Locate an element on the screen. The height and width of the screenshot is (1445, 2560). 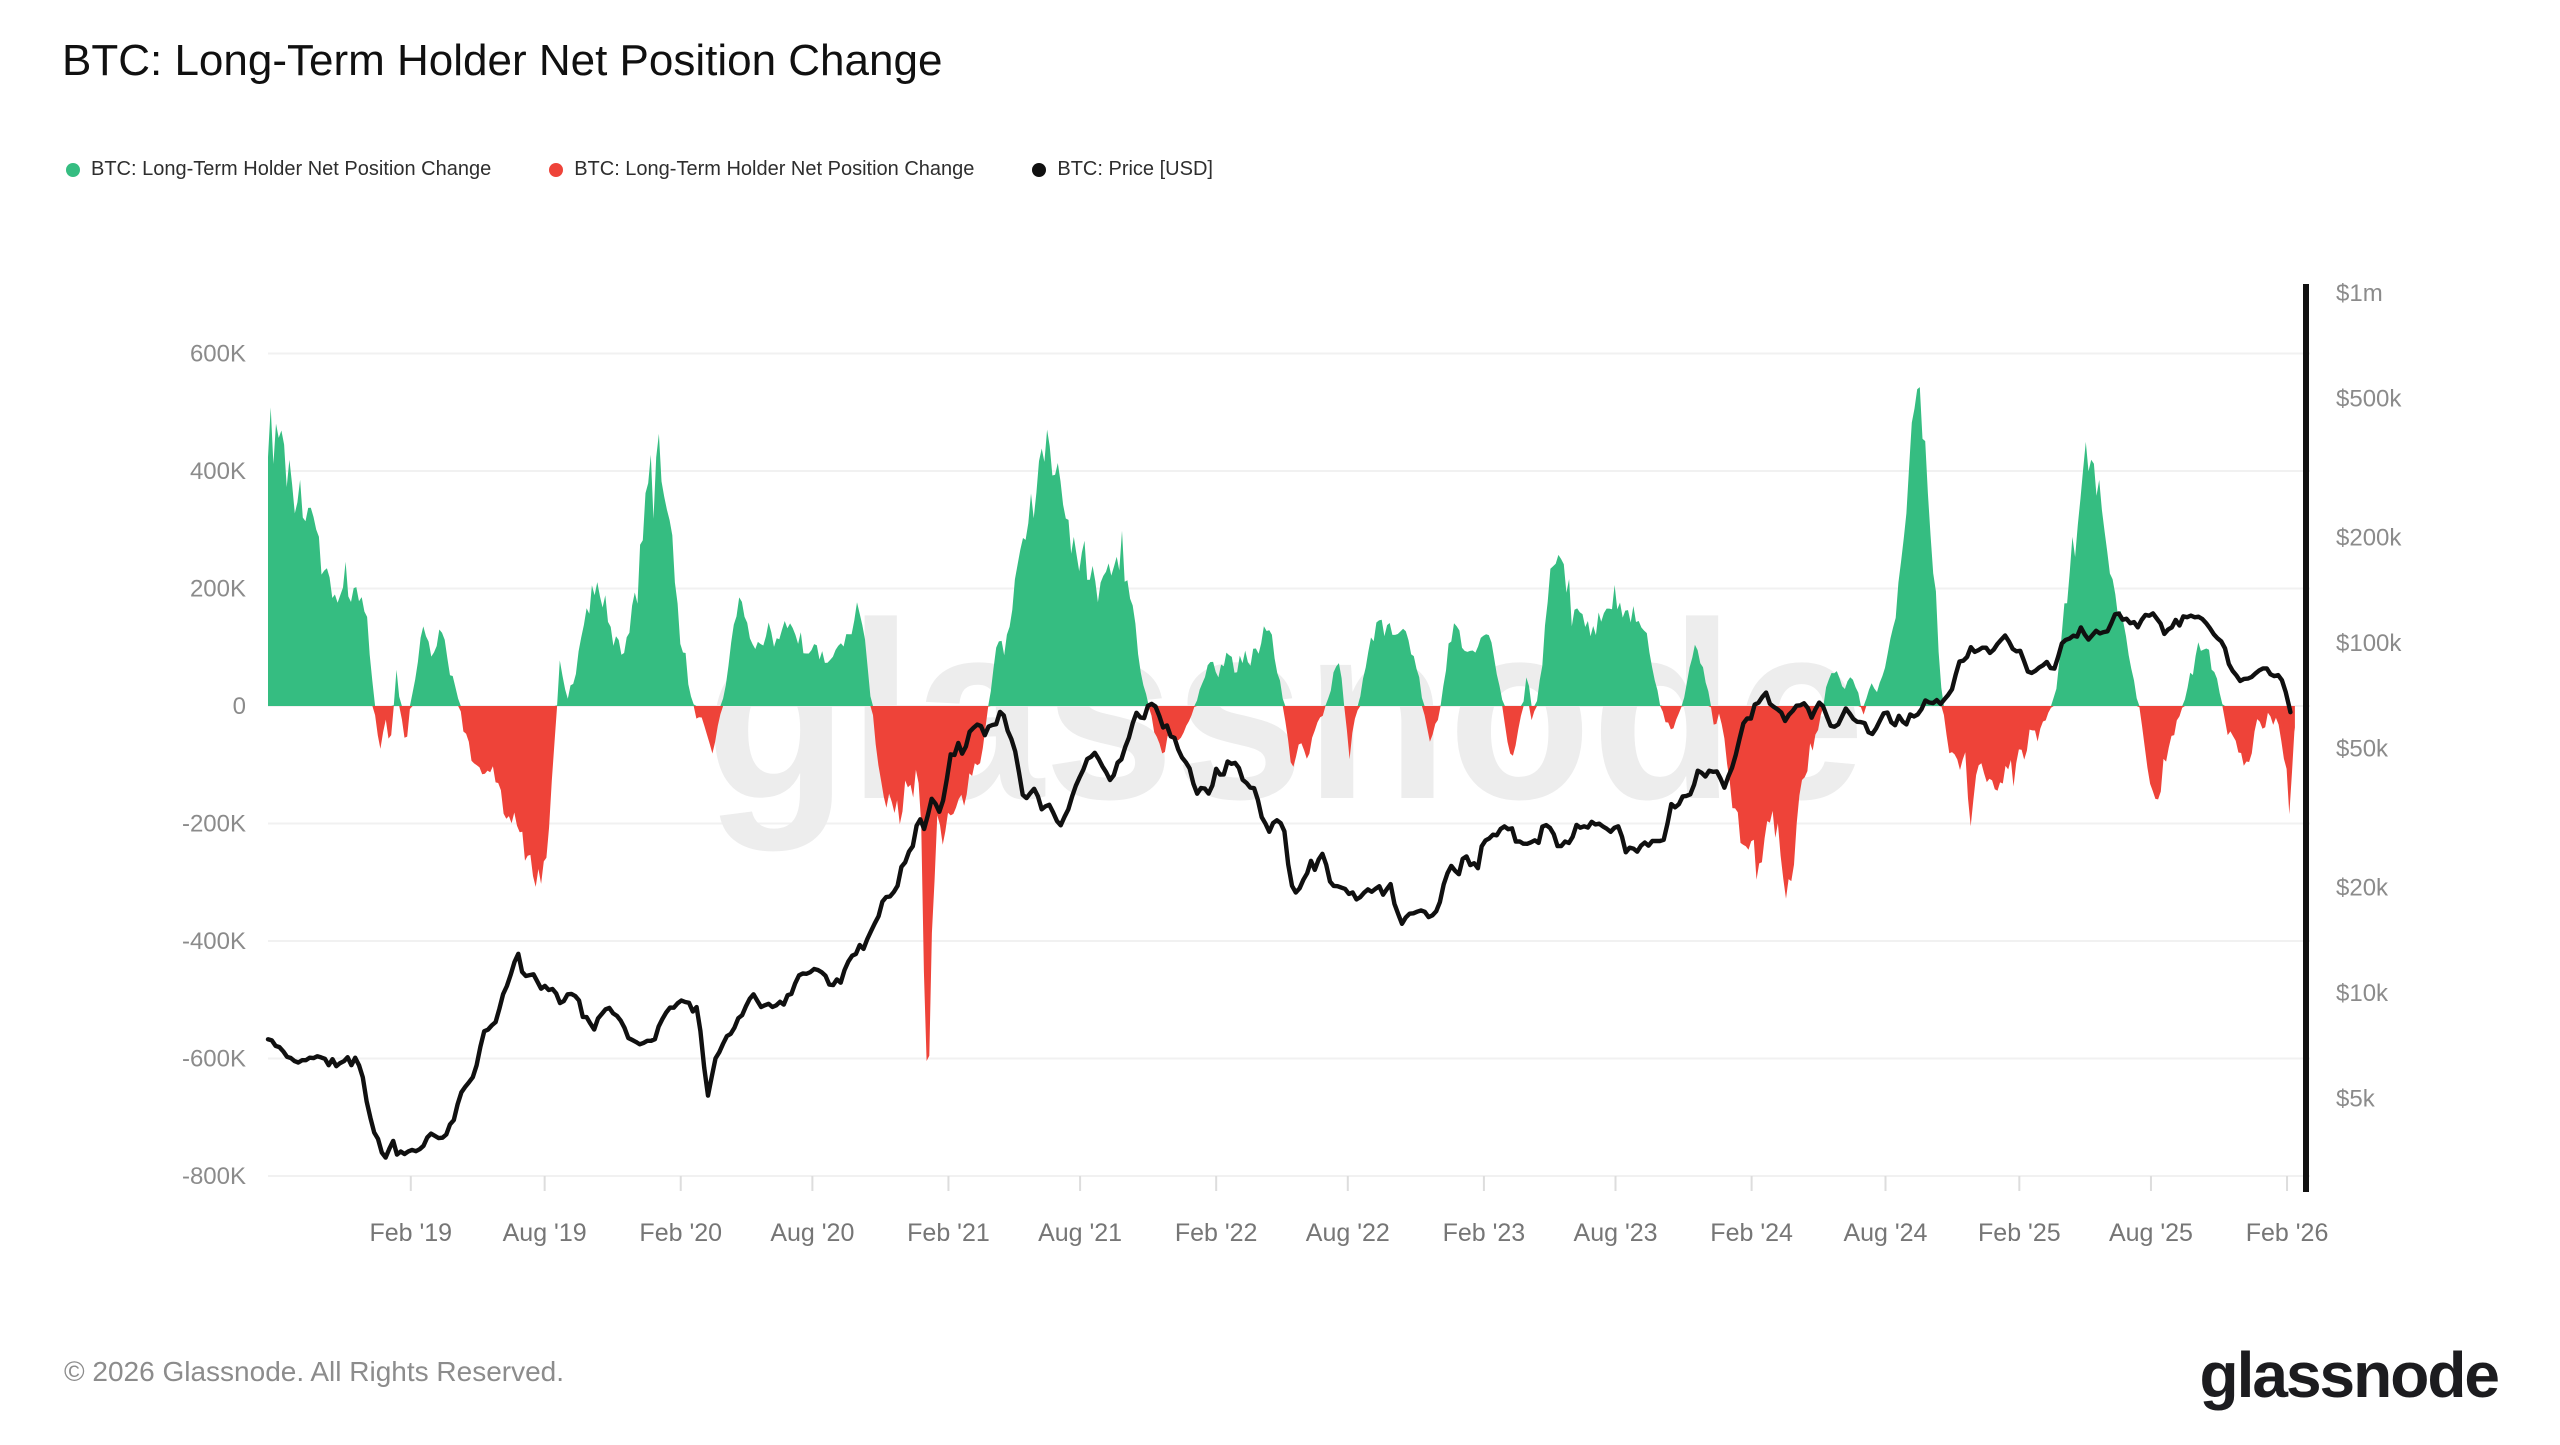
svg-text: Feb '20 is located at coordinates (680, 1233).